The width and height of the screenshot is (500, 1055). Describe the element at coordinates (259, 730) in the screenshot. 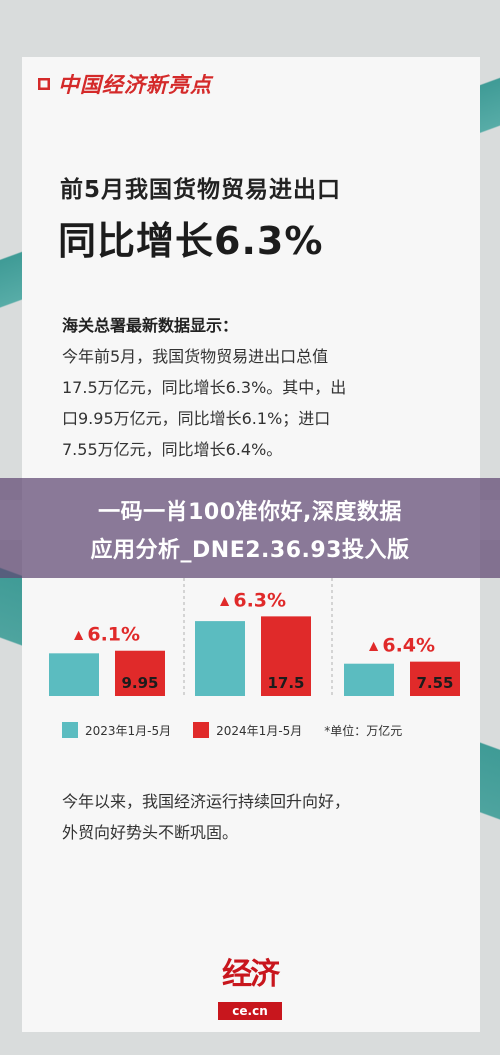

I see `legend-label-2024: 2024年1月-5月` at that location.